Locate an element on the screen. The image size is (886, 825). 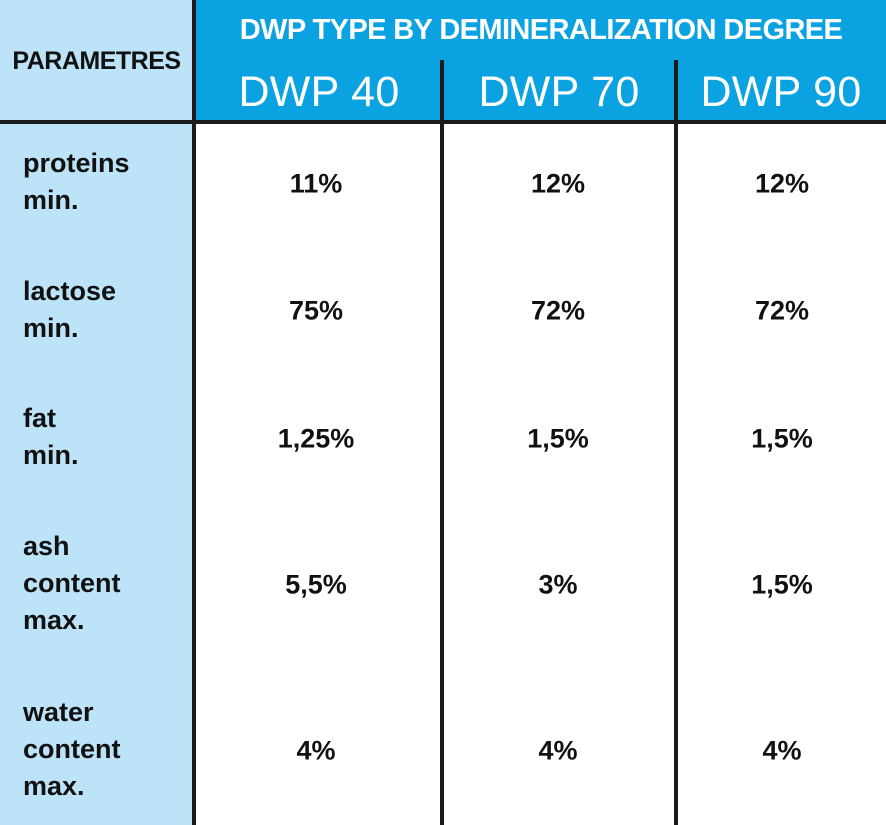
parameters-header-cell: PARAMETRES is located at coordinates (96, 61).